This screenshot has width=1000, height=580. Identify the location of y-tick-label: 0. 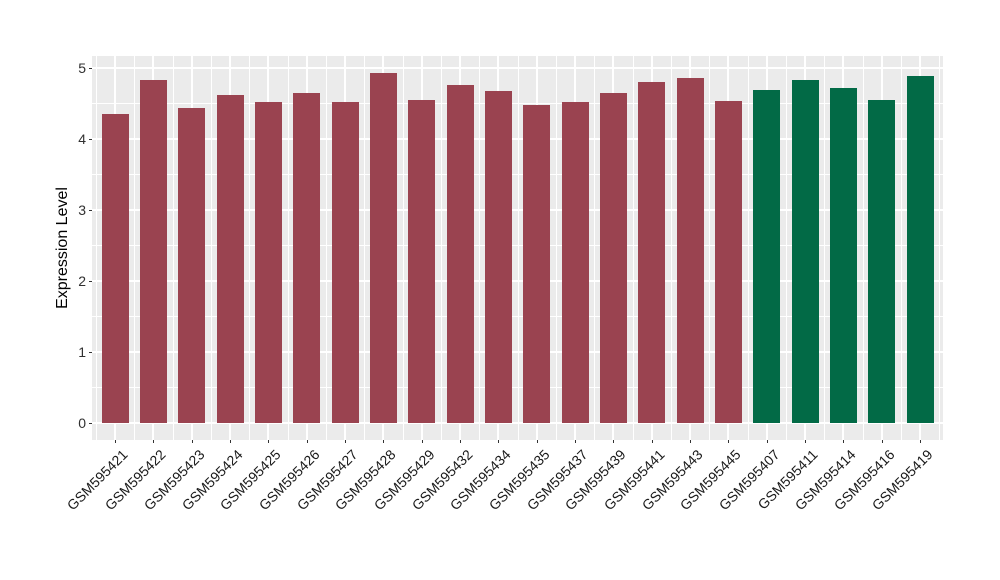
(82, 422).